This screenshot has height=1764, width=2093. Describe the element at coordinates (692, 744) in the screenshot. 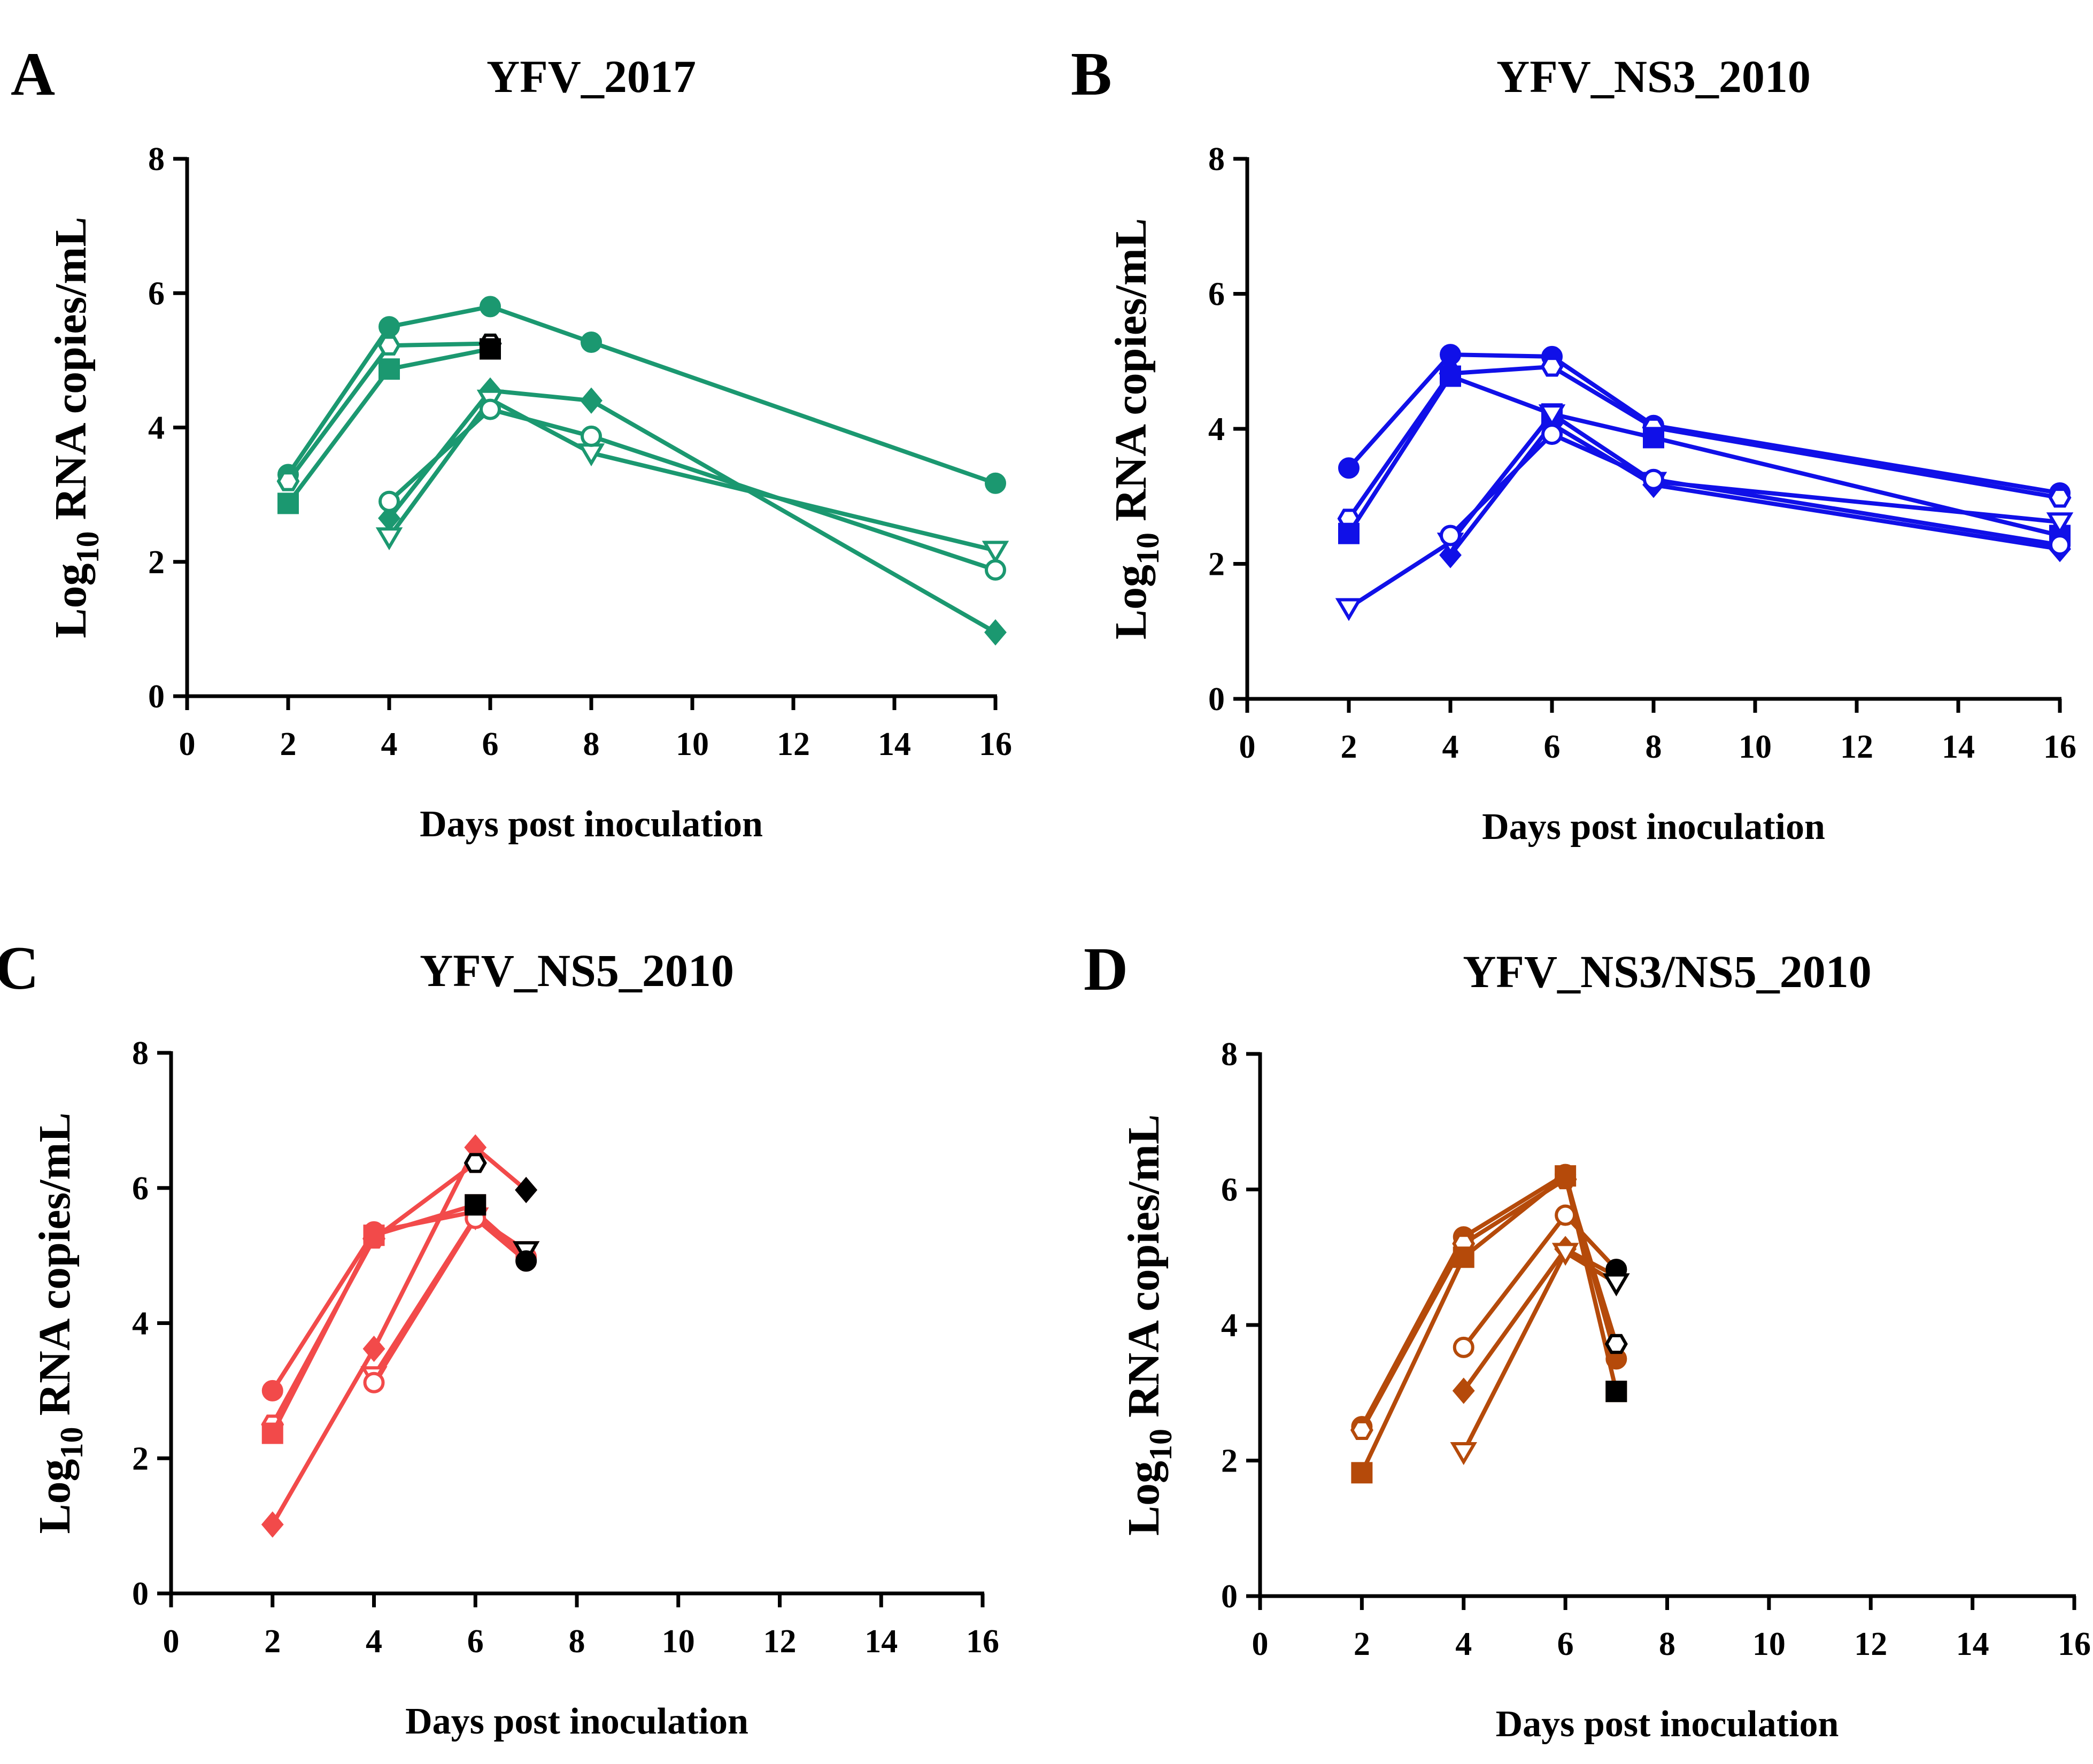

I see `x-tick-label: 10` at that location.